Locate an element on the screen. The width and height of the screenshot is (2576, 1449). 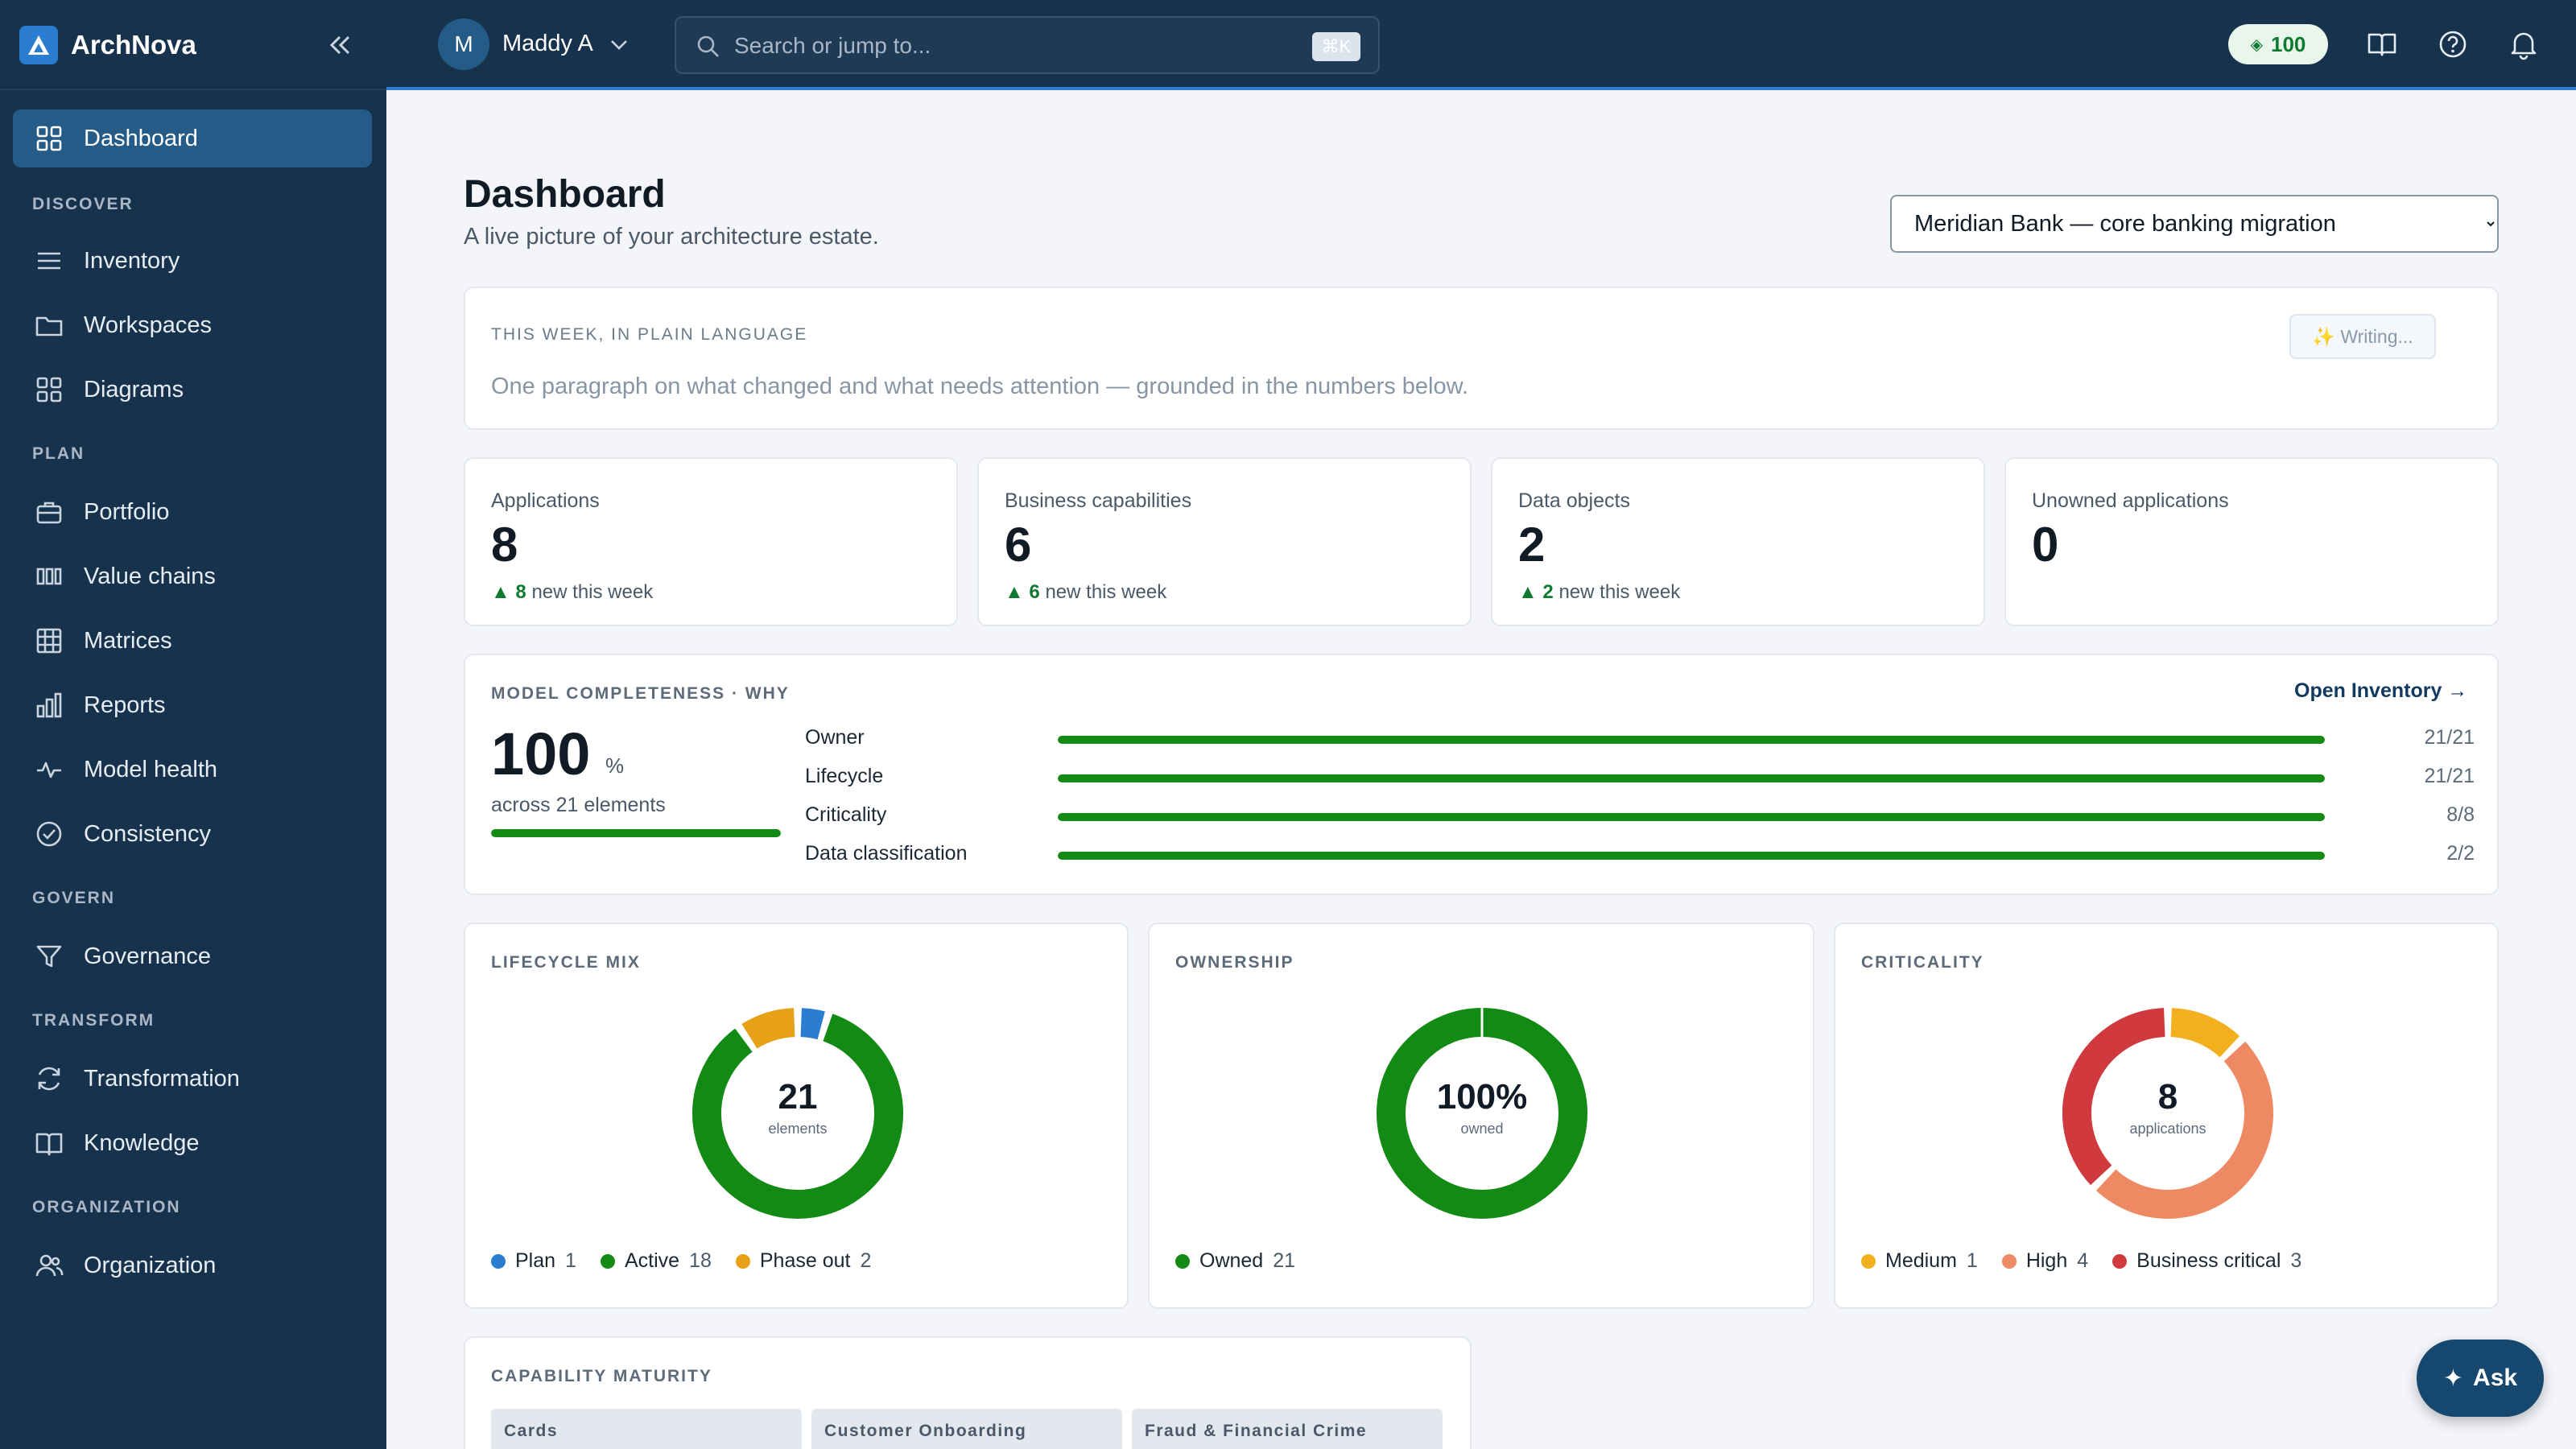
open-inventory-link: Open Inventory → is located at coordinates (2381, 690).